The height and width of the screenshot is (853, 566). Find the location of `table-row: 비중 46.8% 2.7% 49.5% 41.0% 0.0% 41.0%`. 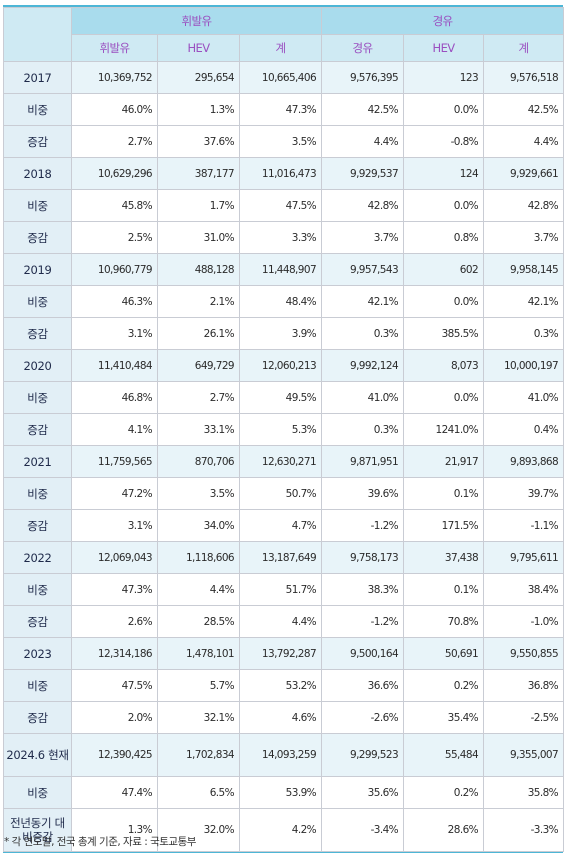

table-row: 비중 46.8% 2.7% 49.5% 41.0% 0.0% 41.0% is located at coordinates (284, 397).